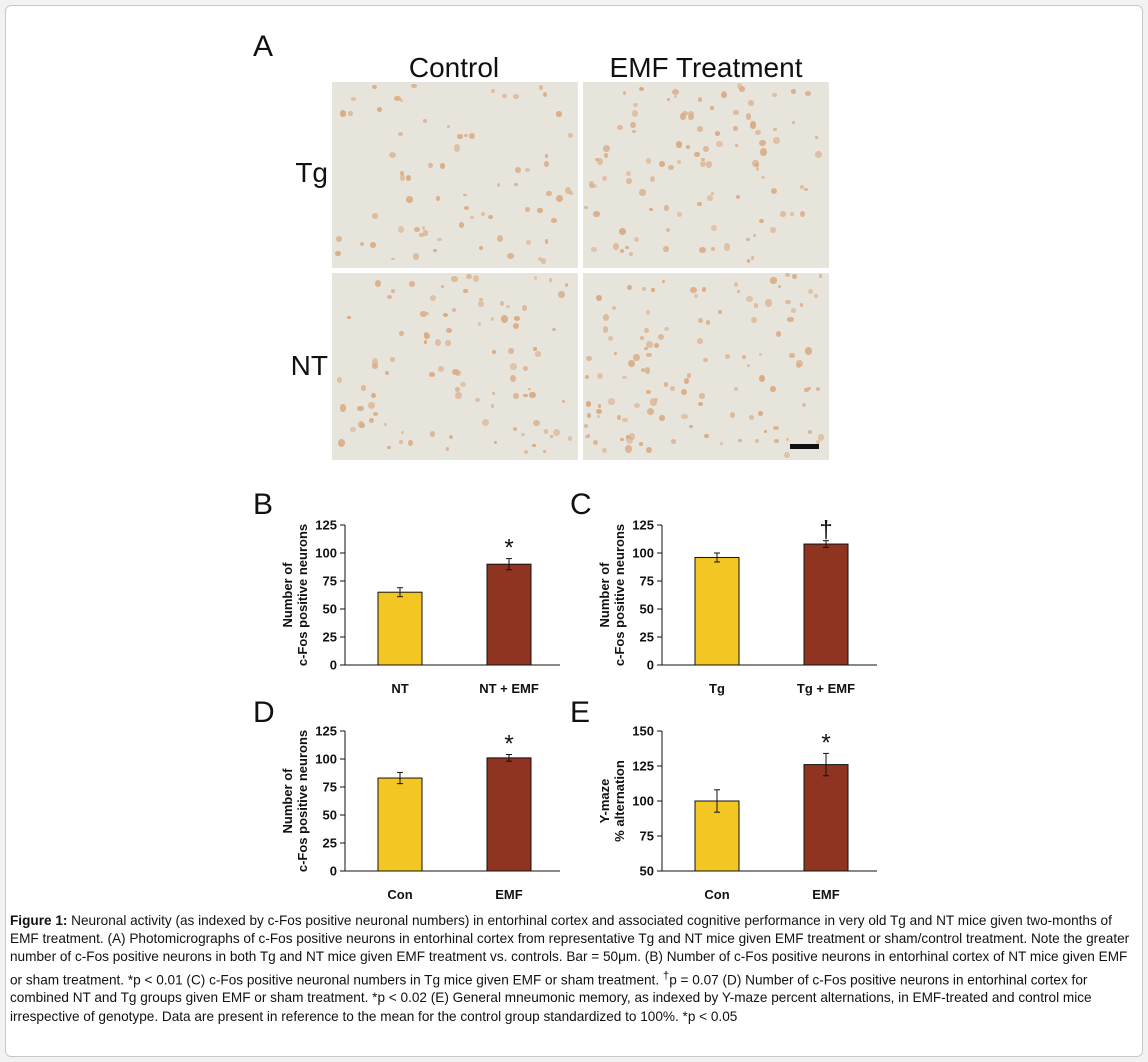 This screenshot has width=1148, height=1062. I want to click on y-axis-label-line: % alternation, so click(619, 801).